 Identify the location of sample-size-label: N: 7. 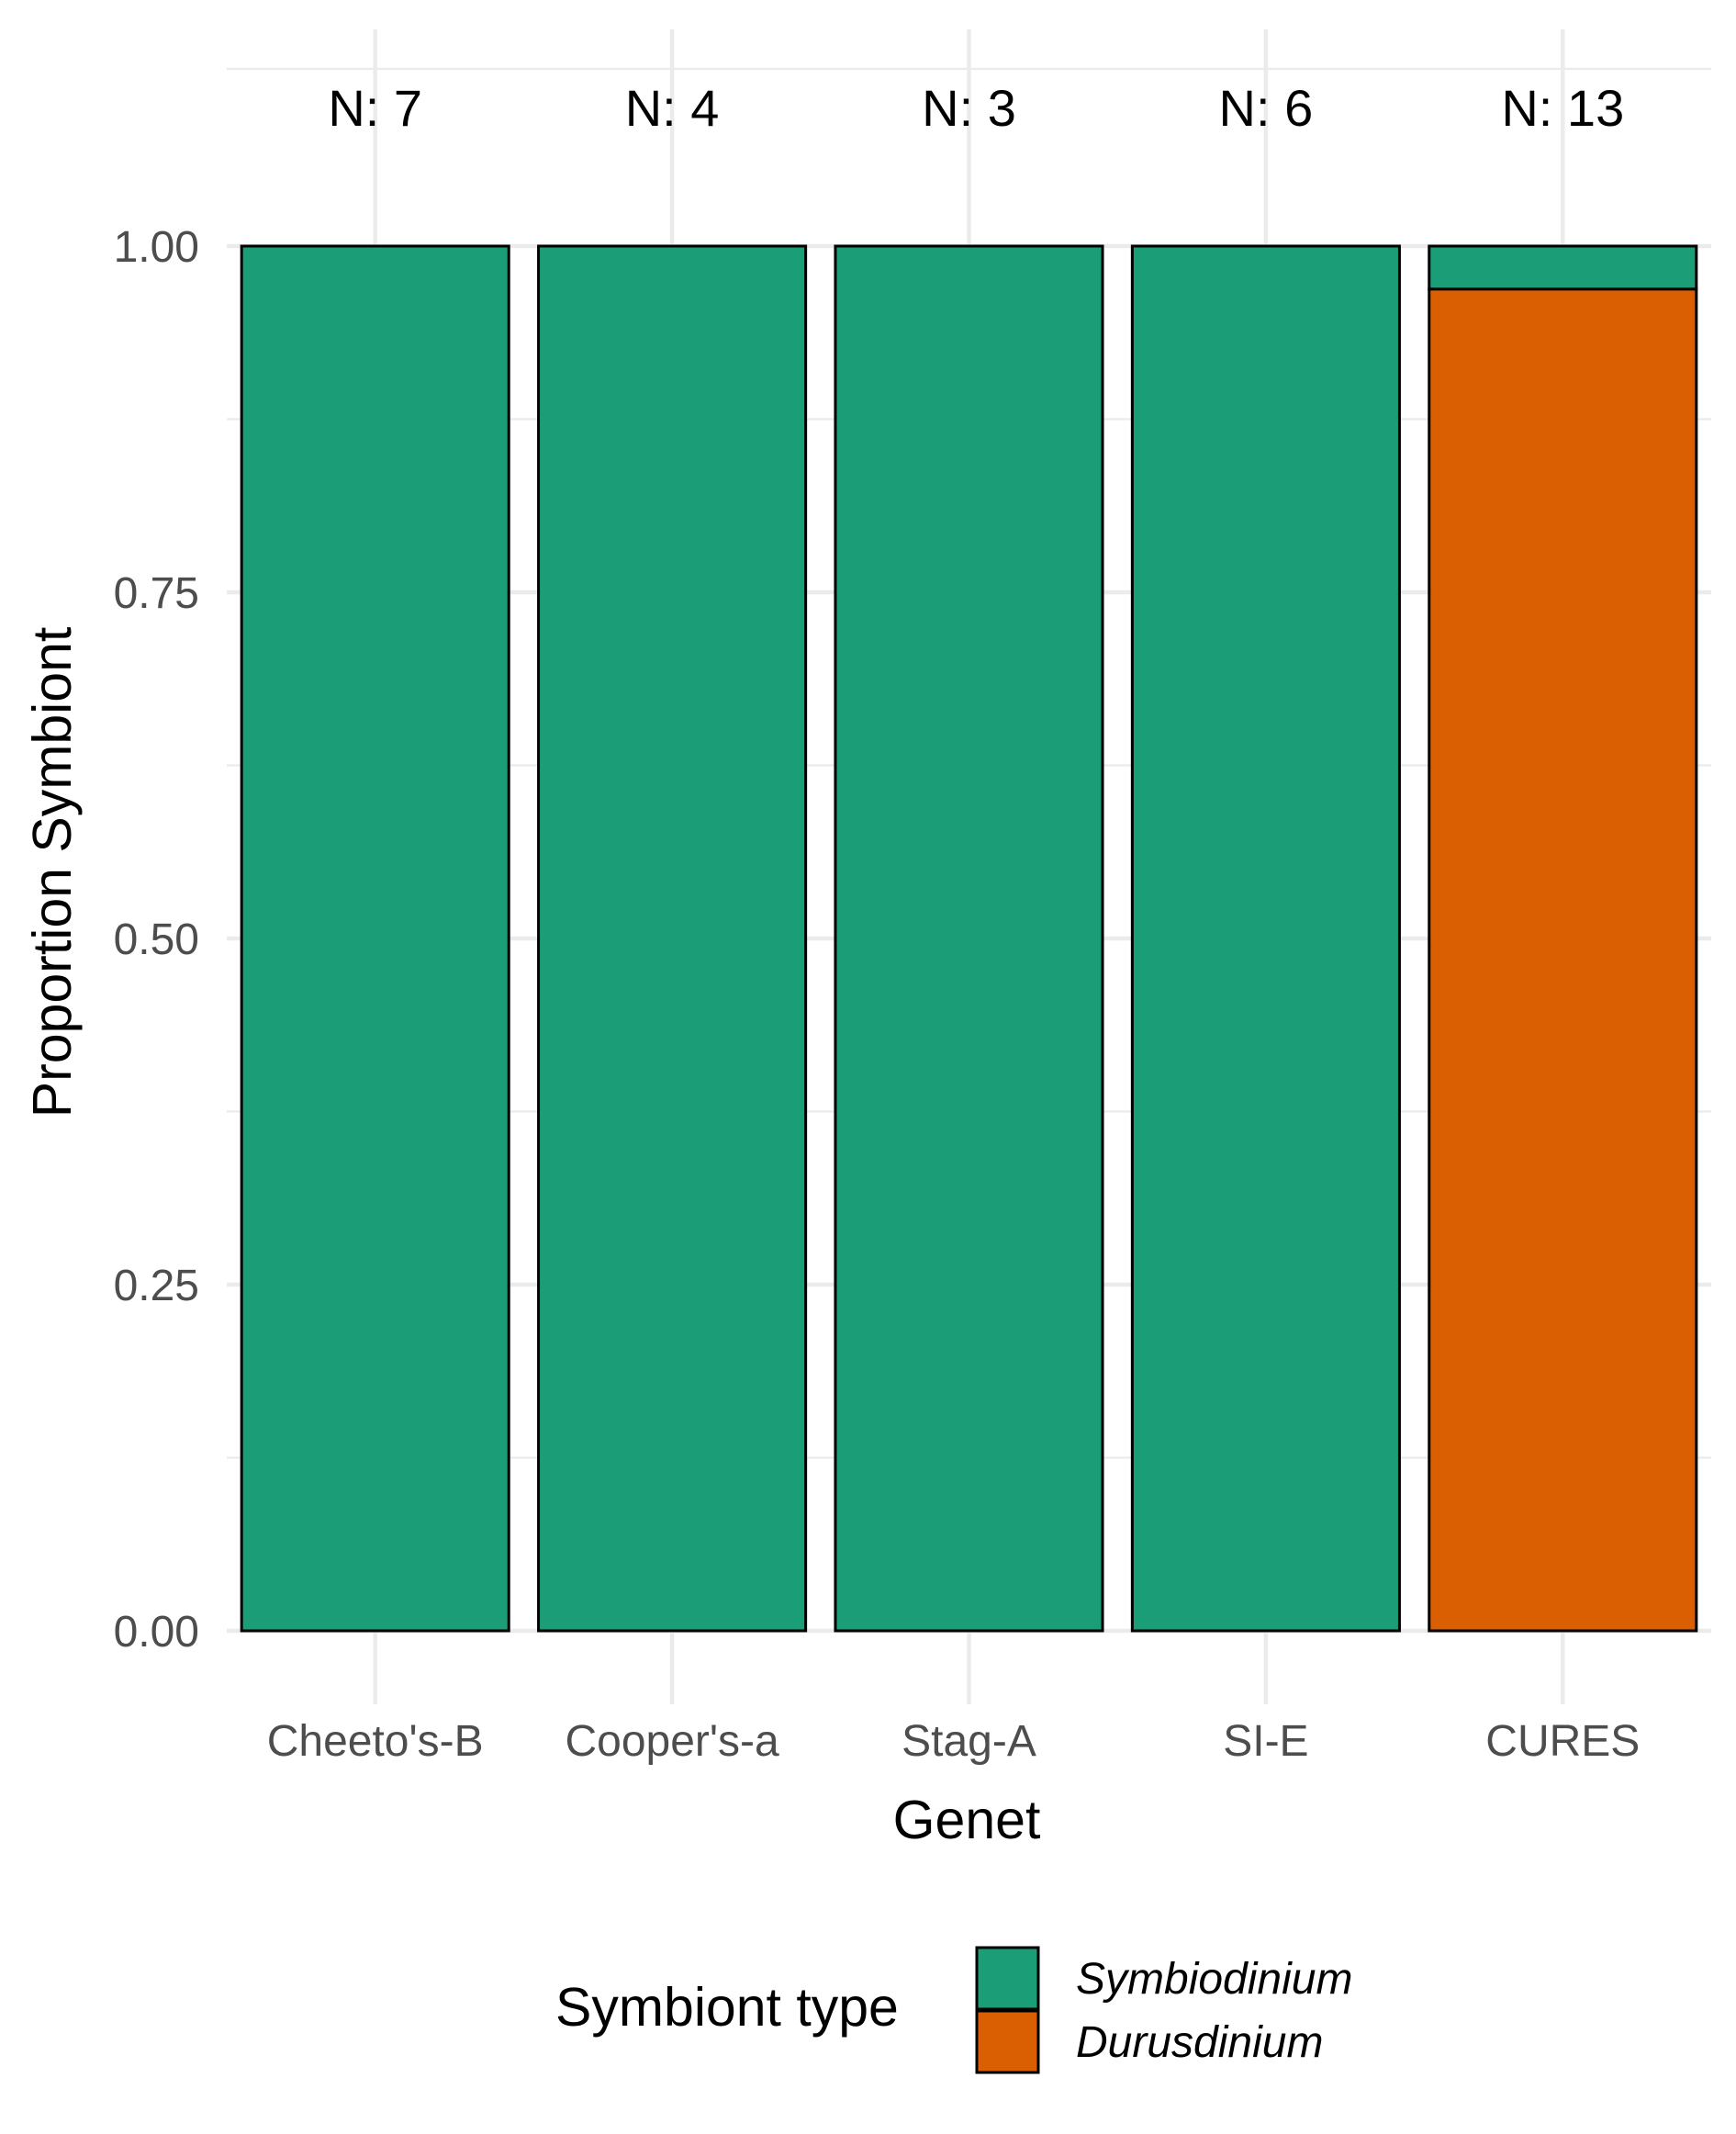
(375, 108).